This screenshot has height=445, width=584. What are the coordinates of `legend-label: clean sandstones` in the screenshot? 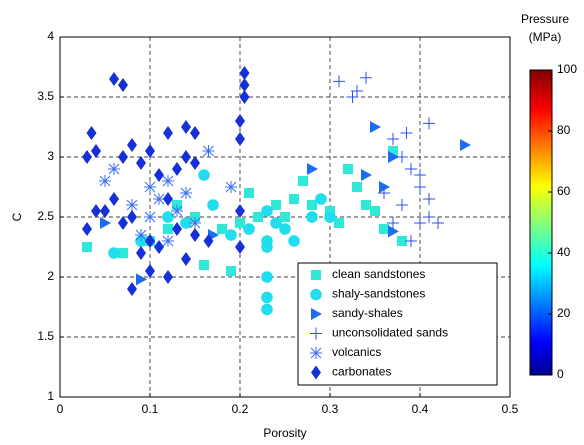 It's located at (378, 274).